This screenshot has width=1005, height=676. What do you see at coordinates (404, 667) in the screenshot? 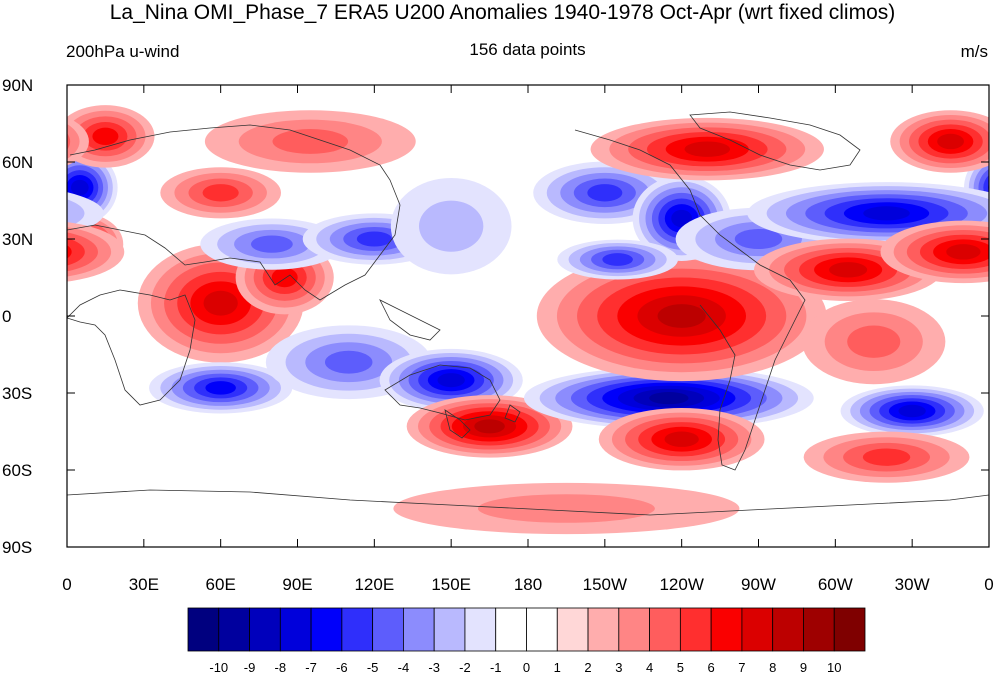
I see `colorbar-label: -4` at bounding box center [404, 667].